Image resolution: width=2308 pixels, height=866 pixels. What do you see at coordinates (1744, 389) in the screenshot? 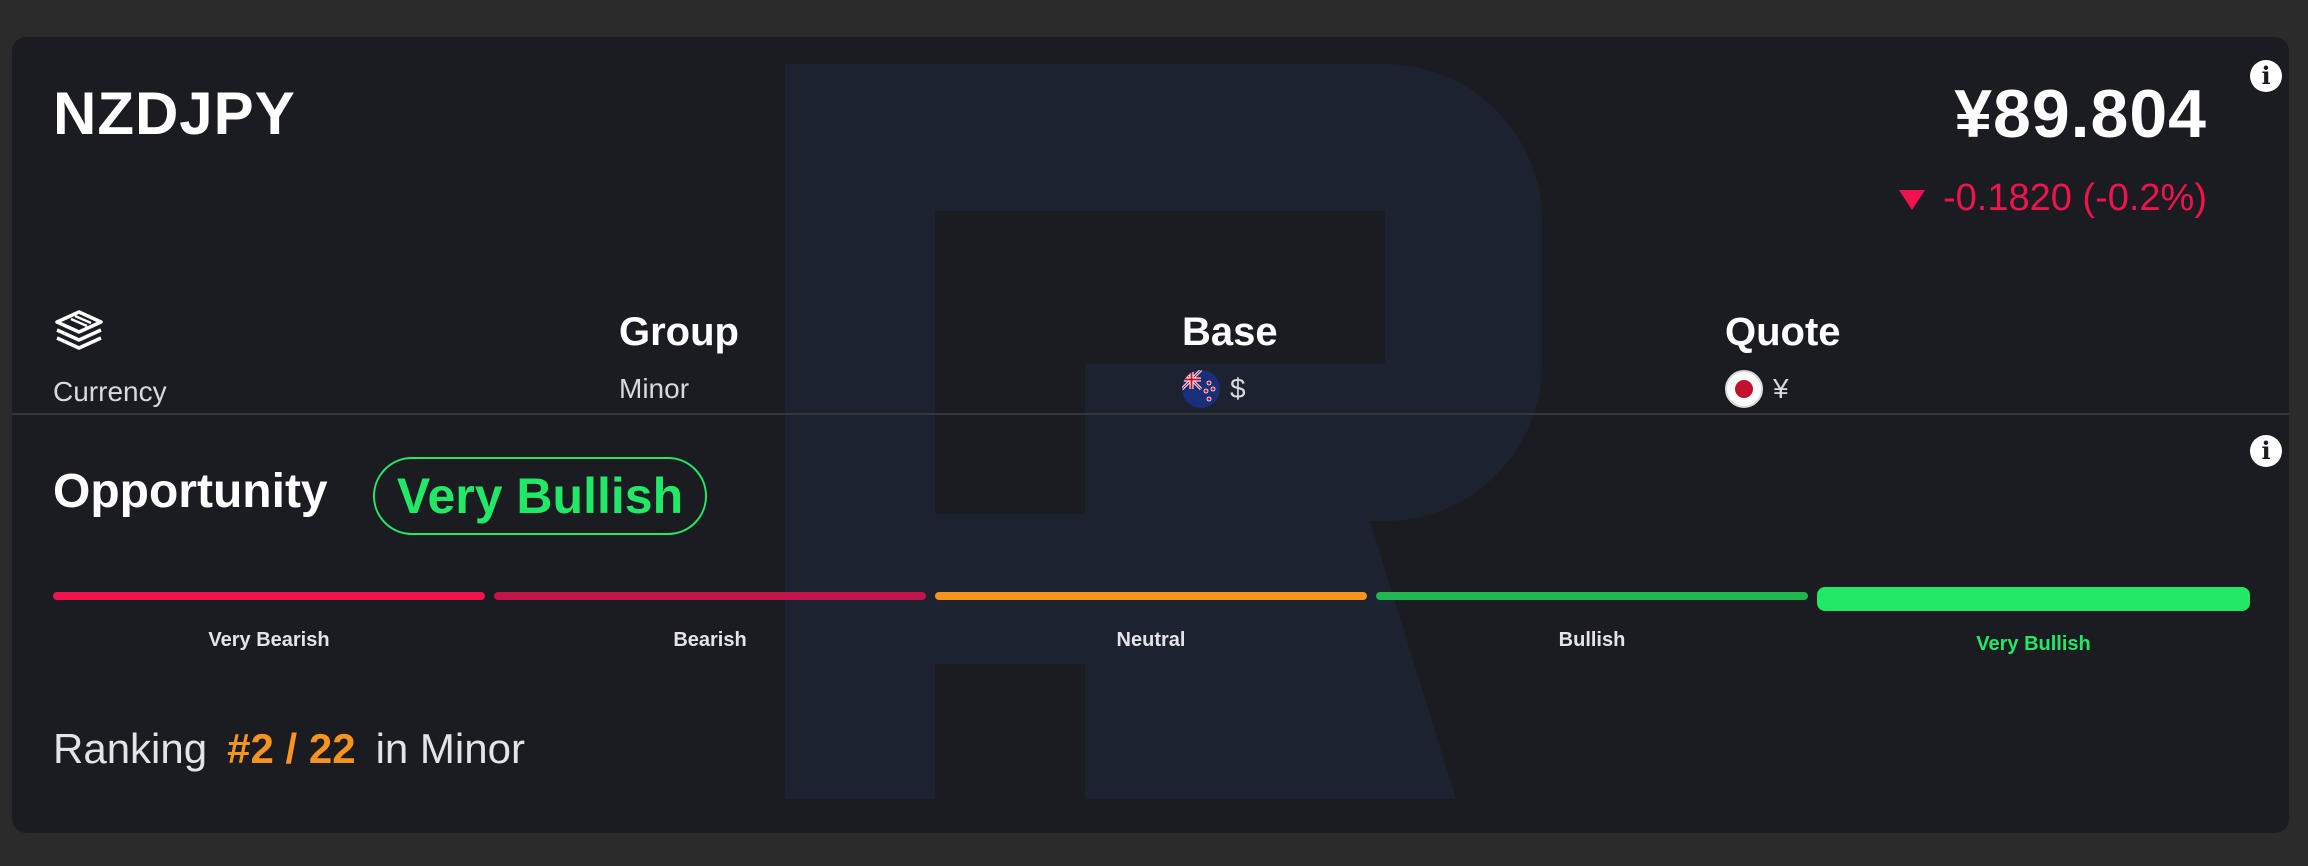
I see `jp-flag-icon` at bounding box center [1744, 389].